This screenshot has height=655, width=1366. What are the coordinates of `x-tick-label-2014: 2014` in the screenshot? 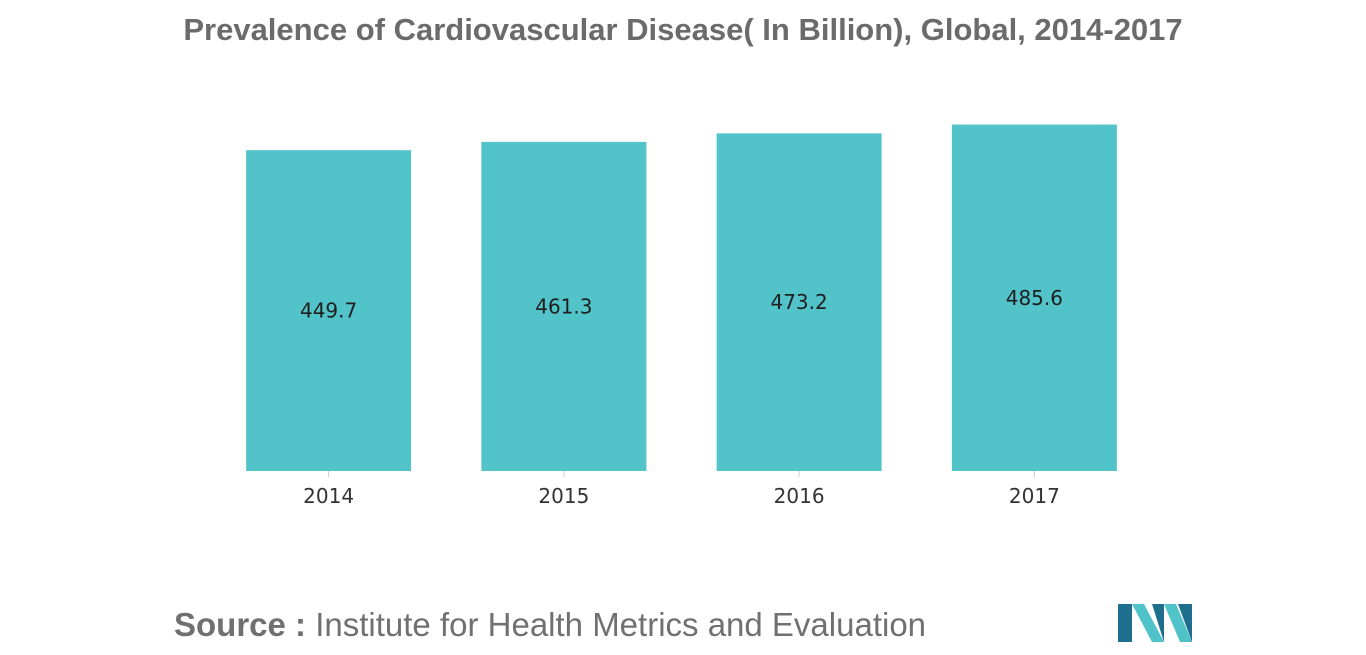 It's located at (328, 496).